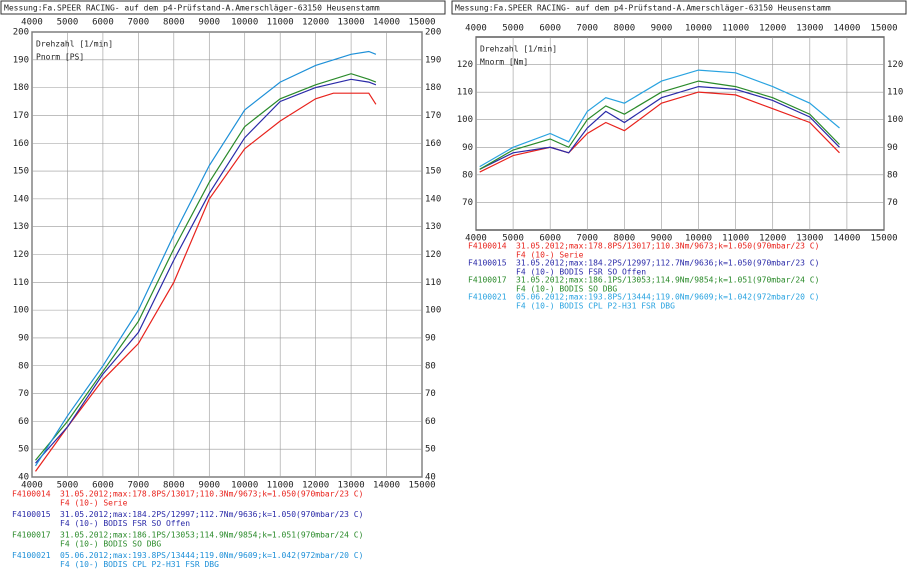  Describe the element at coordinates (21, 116) in the screenshot. I see `y-tick-label: 170` at that location.